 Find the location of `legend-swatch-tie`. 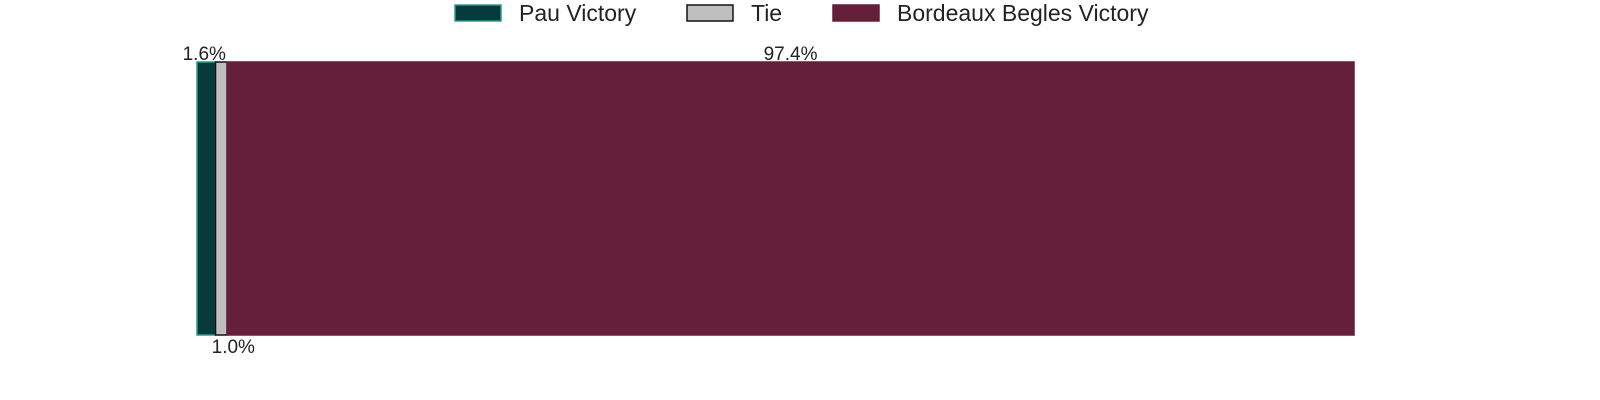

legend-swatch-tie is located at coordinates (710, 13).